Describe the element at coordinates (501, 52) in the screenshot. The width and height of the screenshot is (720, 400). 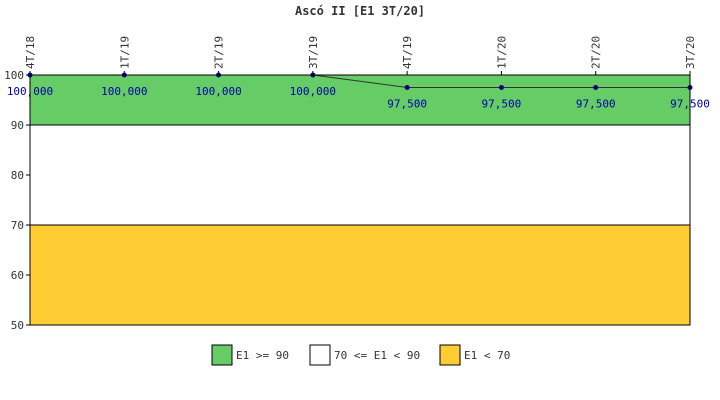
I see `x-tick-label: 1T/20` at that location.